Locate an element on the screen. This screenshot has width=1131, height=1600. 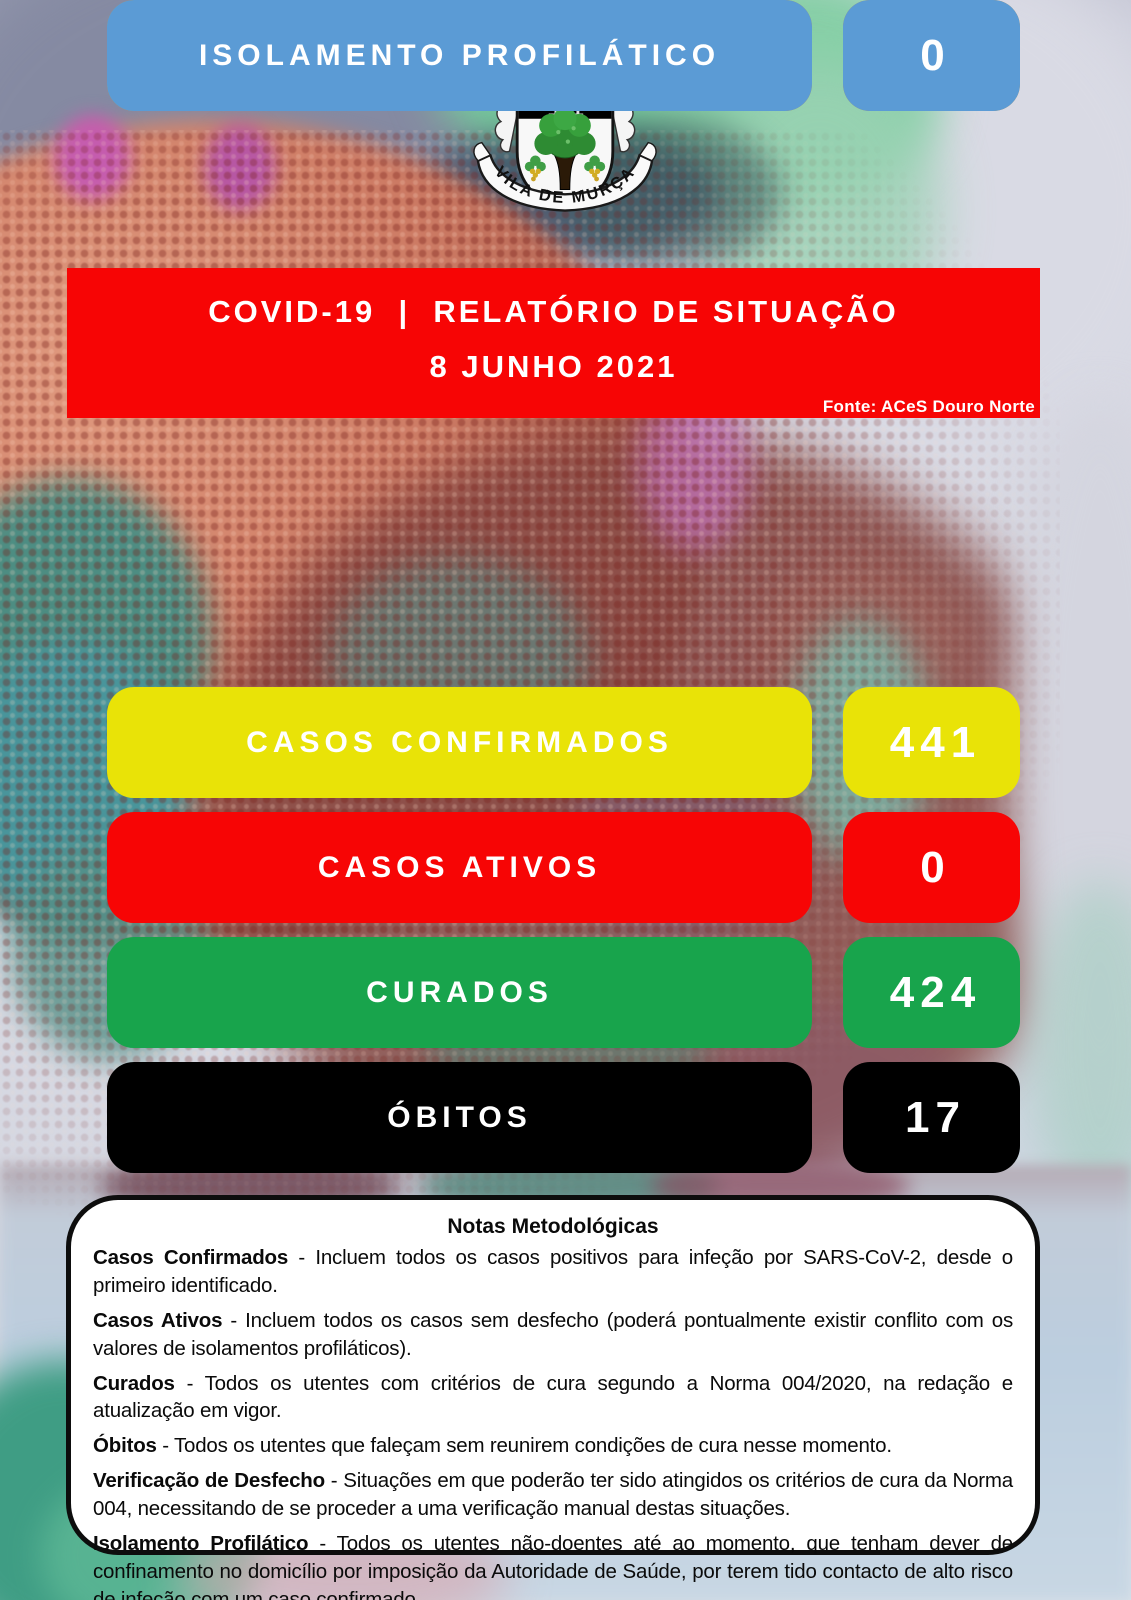
note-term: Verificação de Desfecho is located at coordinates (209, 1481).